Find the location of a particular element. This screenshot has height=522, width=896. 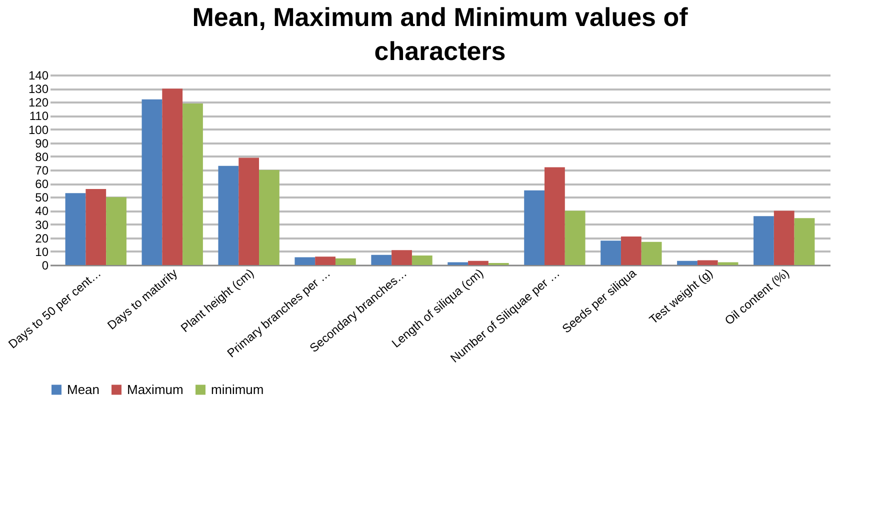

y-tick-label: 10 is located at coordinates (42, 251).